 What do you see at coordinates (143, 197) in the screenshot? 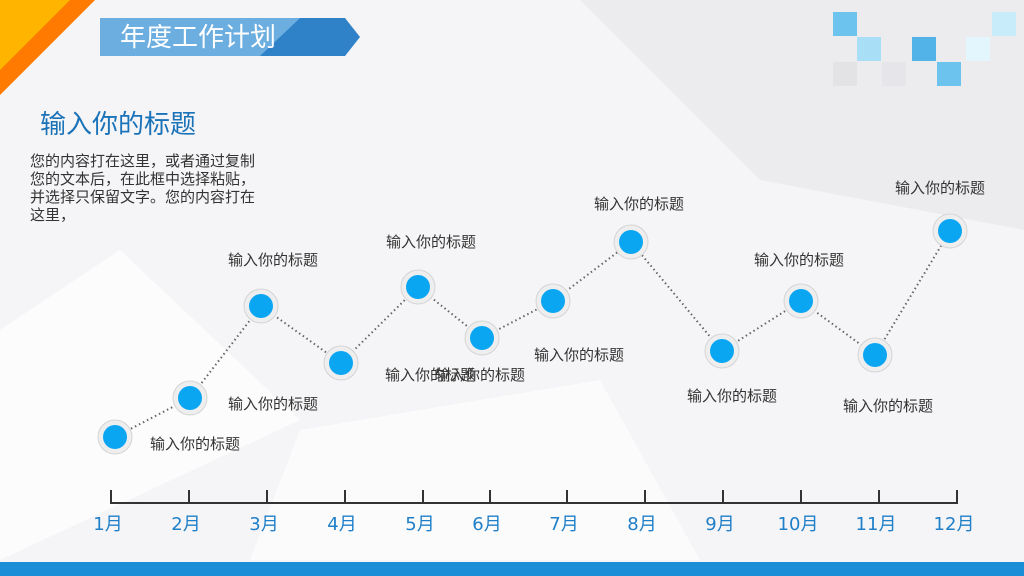
I see `body-line: 并选择只保留文字。您的内容打在` at bounding box center [143, 197].